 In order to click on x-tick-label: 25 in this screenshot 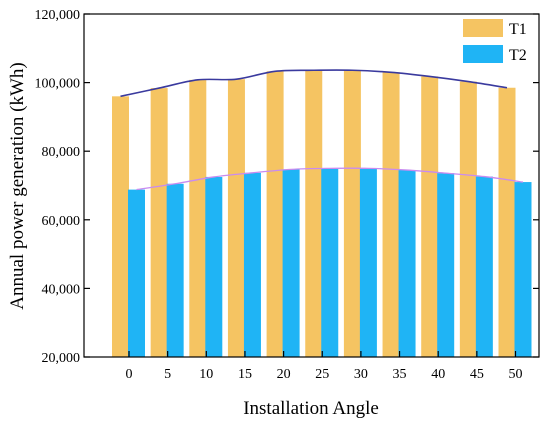, I will do `click(322, 374)`.